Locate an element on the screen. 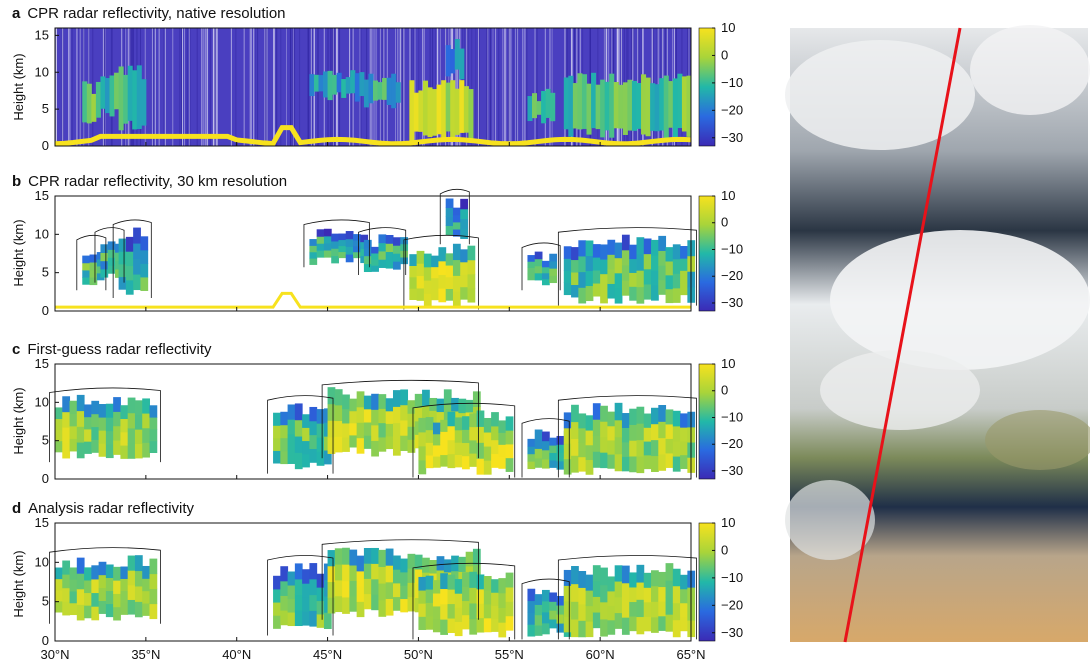 Image resolution: width=1090 pixels, height=665 pixels. panel-d-title: d Analysis radar reflectivity is located at coordinates (103, 508).